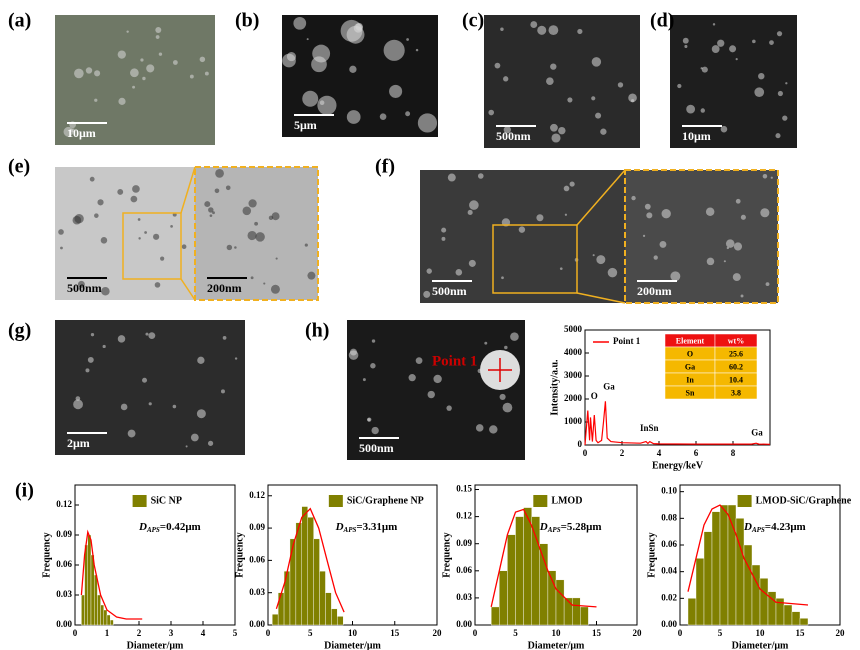 This screenshot has width=860, height=650. I want to click on plot-frame, so click(677, 387).